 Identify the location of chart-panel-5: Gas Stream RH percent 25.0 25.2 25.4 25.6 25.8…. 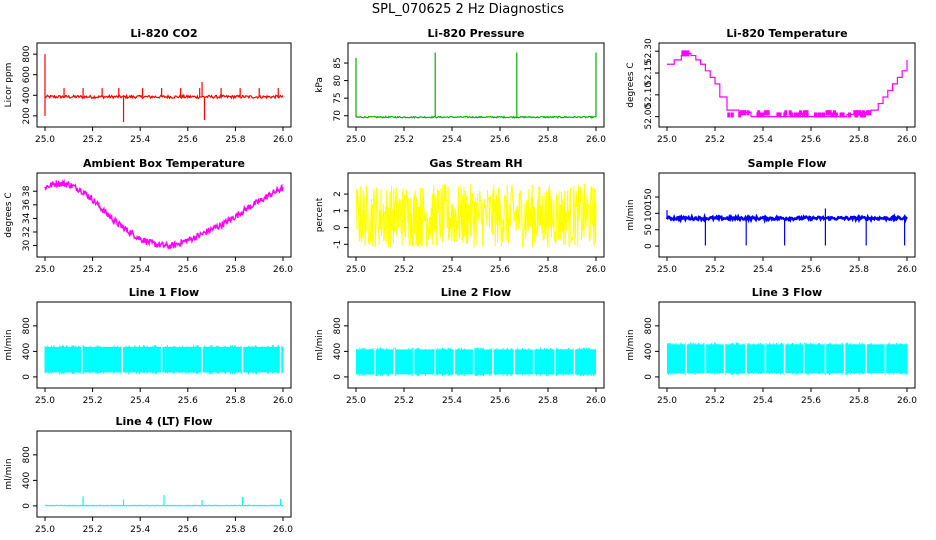
(460, 216).